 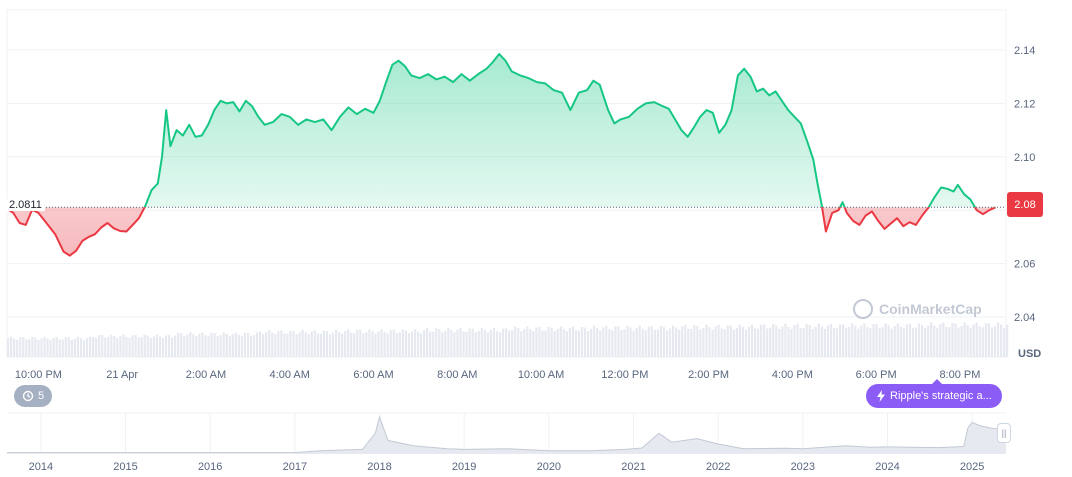 What do you see at coordinates (1025, 204) in the screenshot?
I see `current-price-badge: 2.08` at bounding box center [1025, 204].